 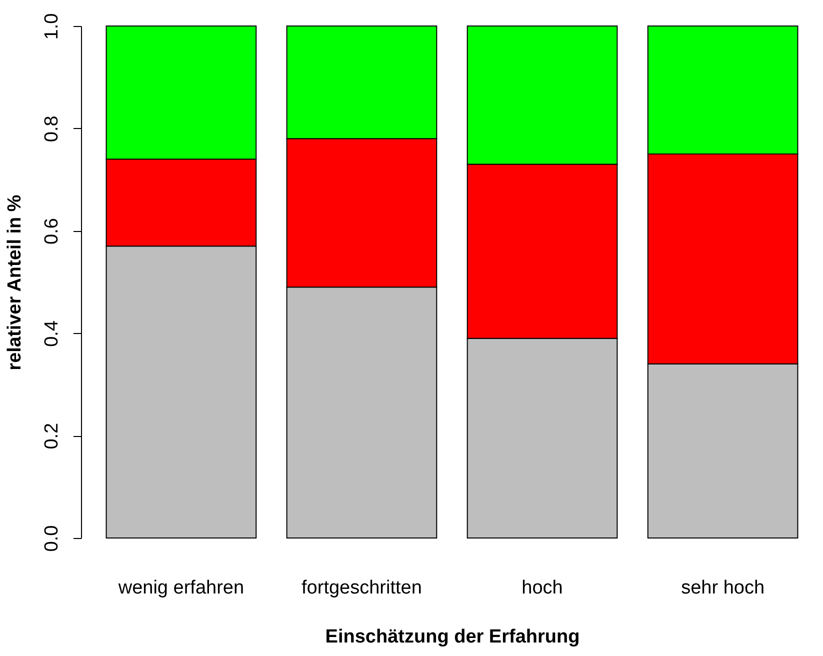 I want to click on y-tick-label: 0.2, so click(x=52, y=436).